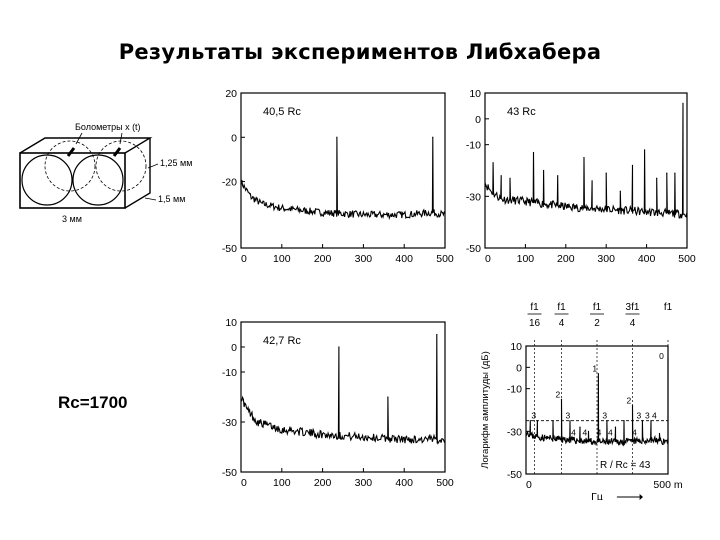 This screenshot has height=540, width=720. I want to click on dim-125-label: 1,25 мм, so click(176, 163).